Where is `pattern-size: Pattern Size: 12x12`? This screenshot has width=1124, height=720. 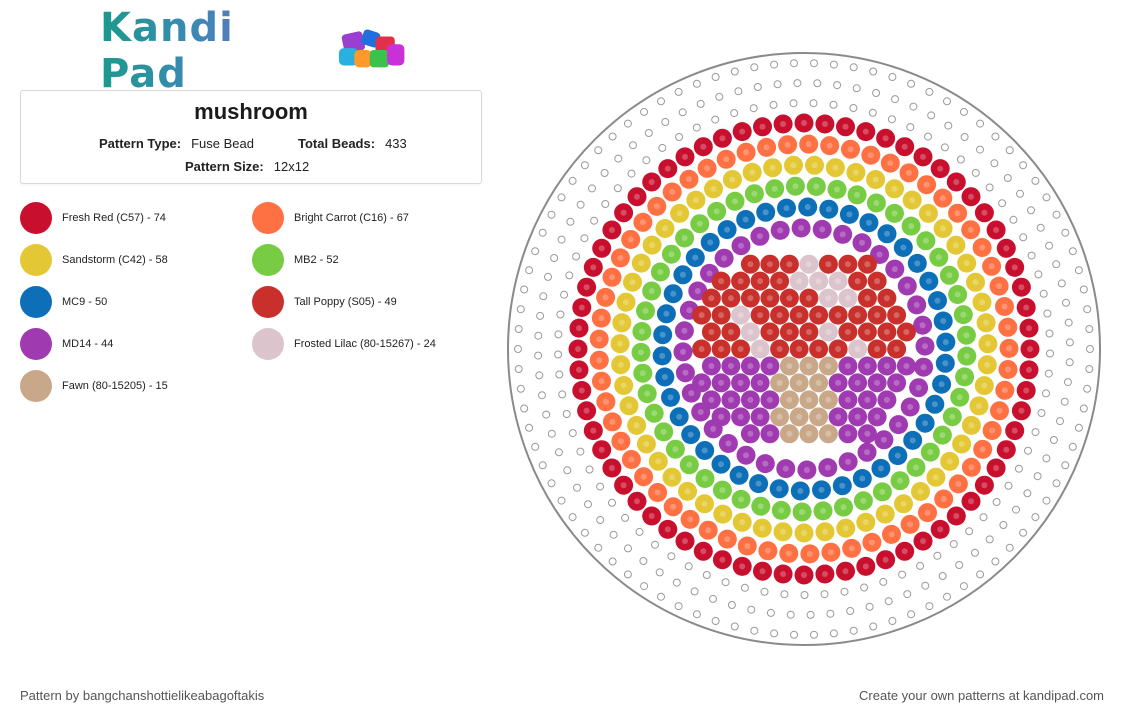
pattern-size: Pattern Size: 12x12 is located at coordinates (247, 166).